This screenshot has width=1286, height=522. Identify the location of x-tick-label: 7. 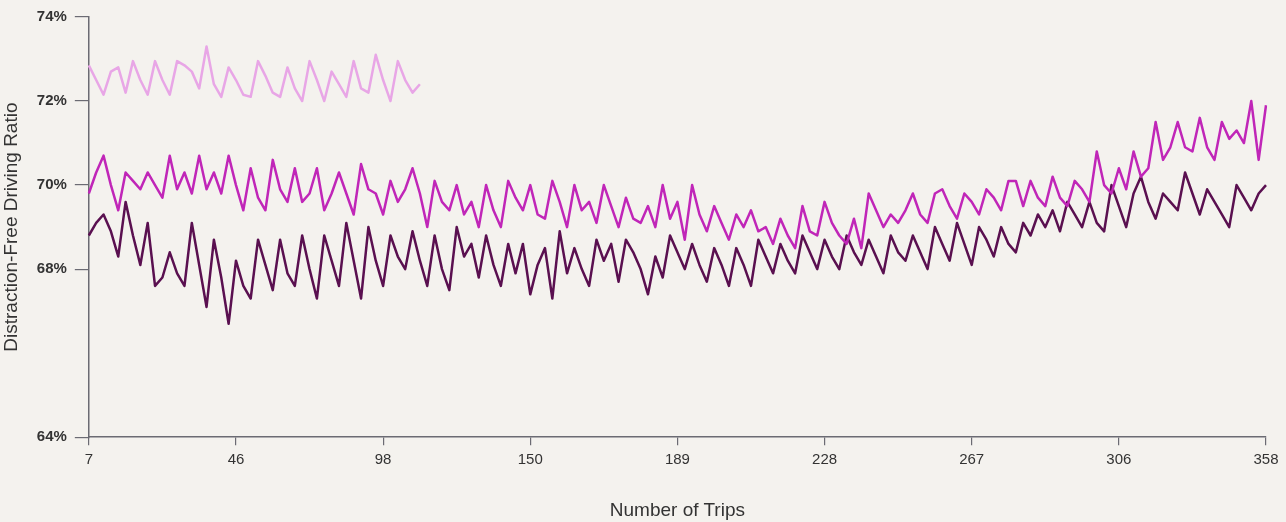
(88, 459).